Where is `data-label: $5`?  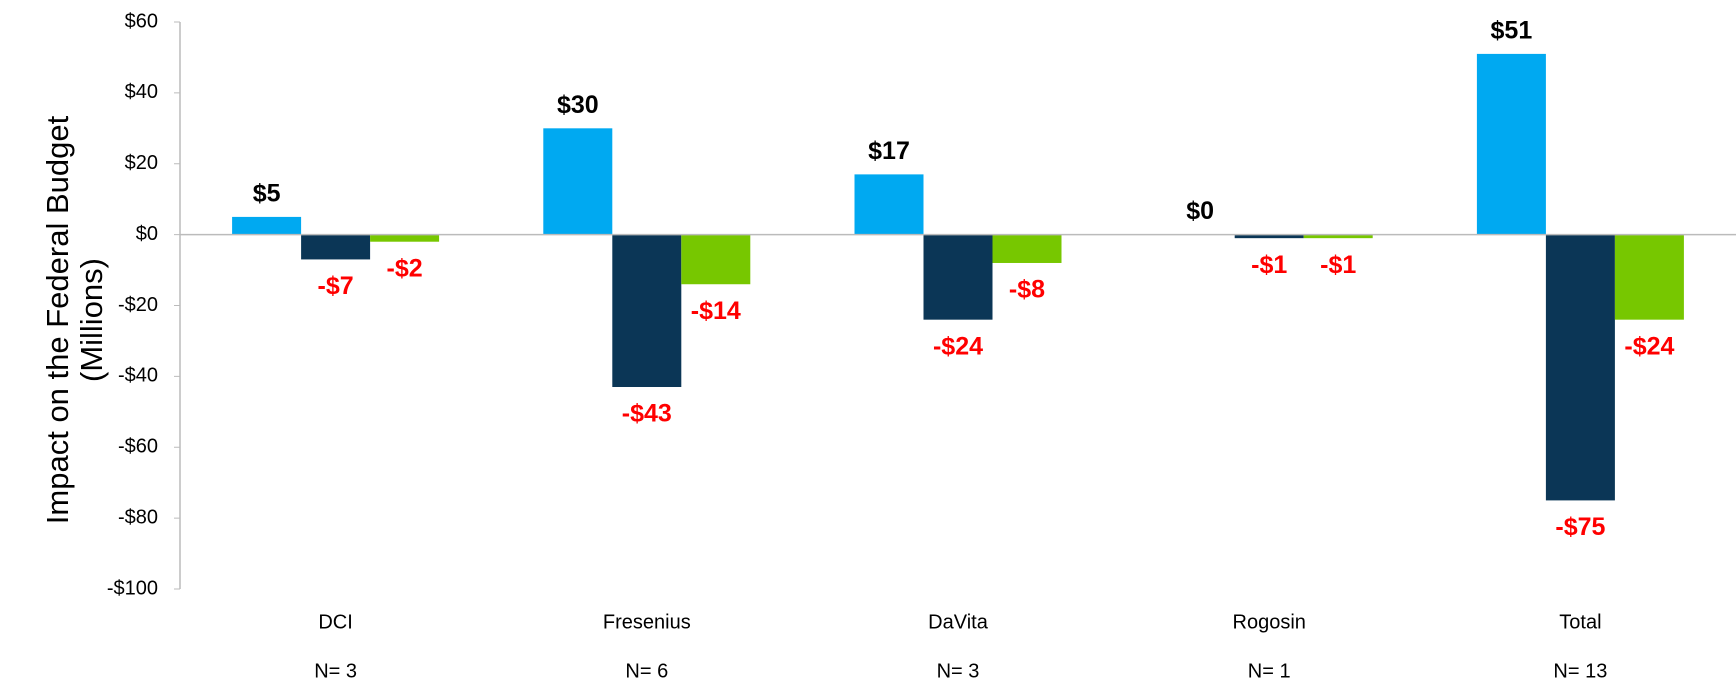 data-label: $5 is located at coordinates (267, 194).